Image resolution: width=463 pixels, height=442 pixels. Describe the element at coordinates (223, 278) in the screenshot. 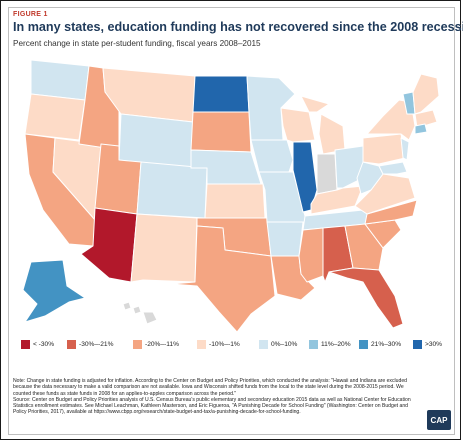

I see `state-texas` at that location.